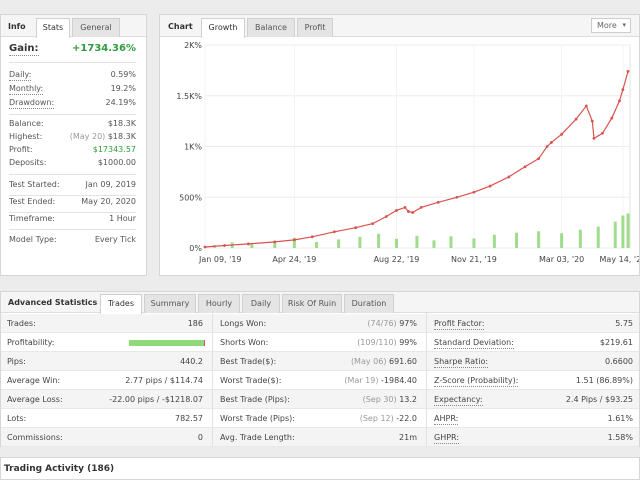 The image size is (640, 480). What do you see at coordinates (72, 203) in the screenshot?
I see `test-ended-row: Test Ended: May 20, 2020` at bounding box center [72, 203].